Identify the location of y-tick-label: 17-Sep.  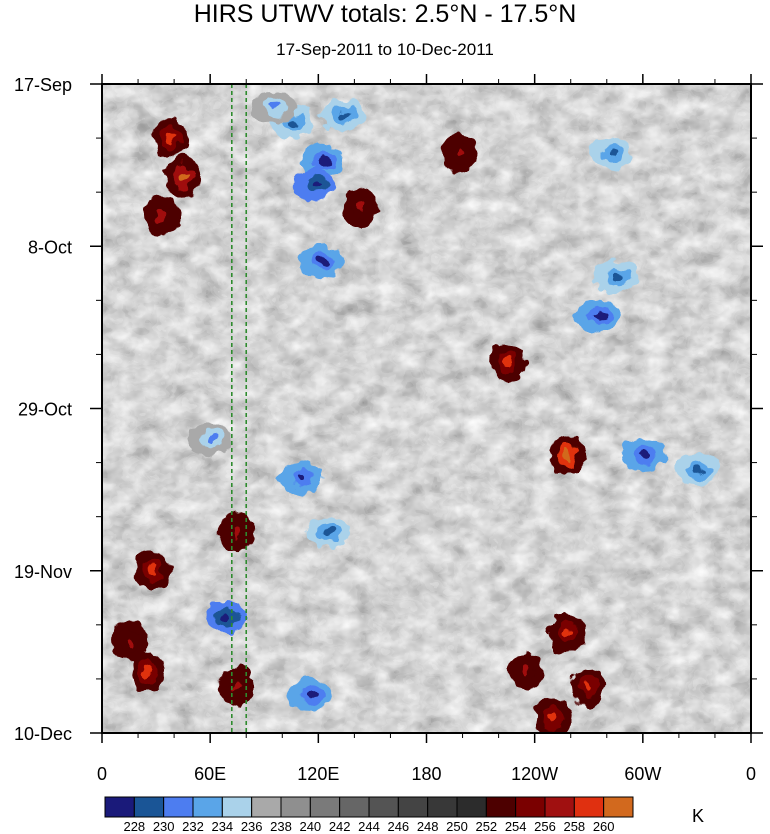
(43, 85).